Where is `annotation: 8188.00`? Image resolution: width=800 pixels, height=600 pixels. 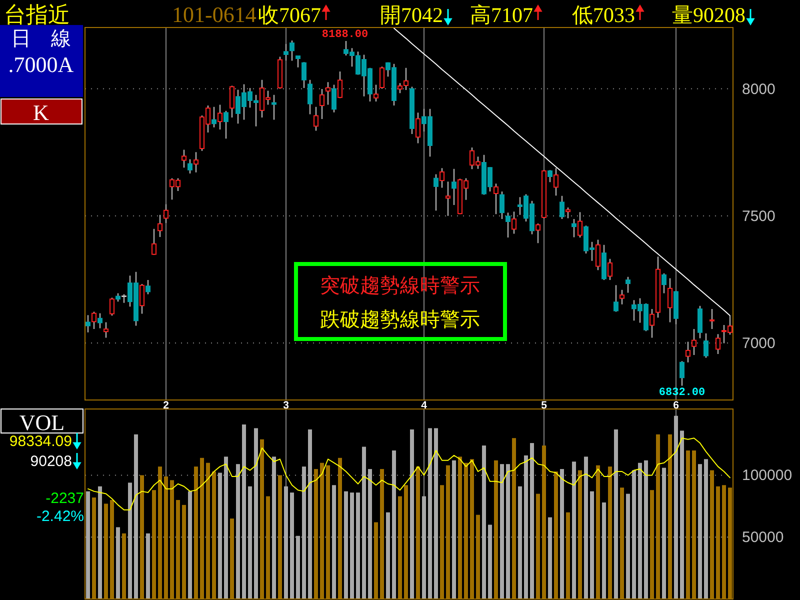 annotation: 8188.00 is located at coordinates (345, 35).